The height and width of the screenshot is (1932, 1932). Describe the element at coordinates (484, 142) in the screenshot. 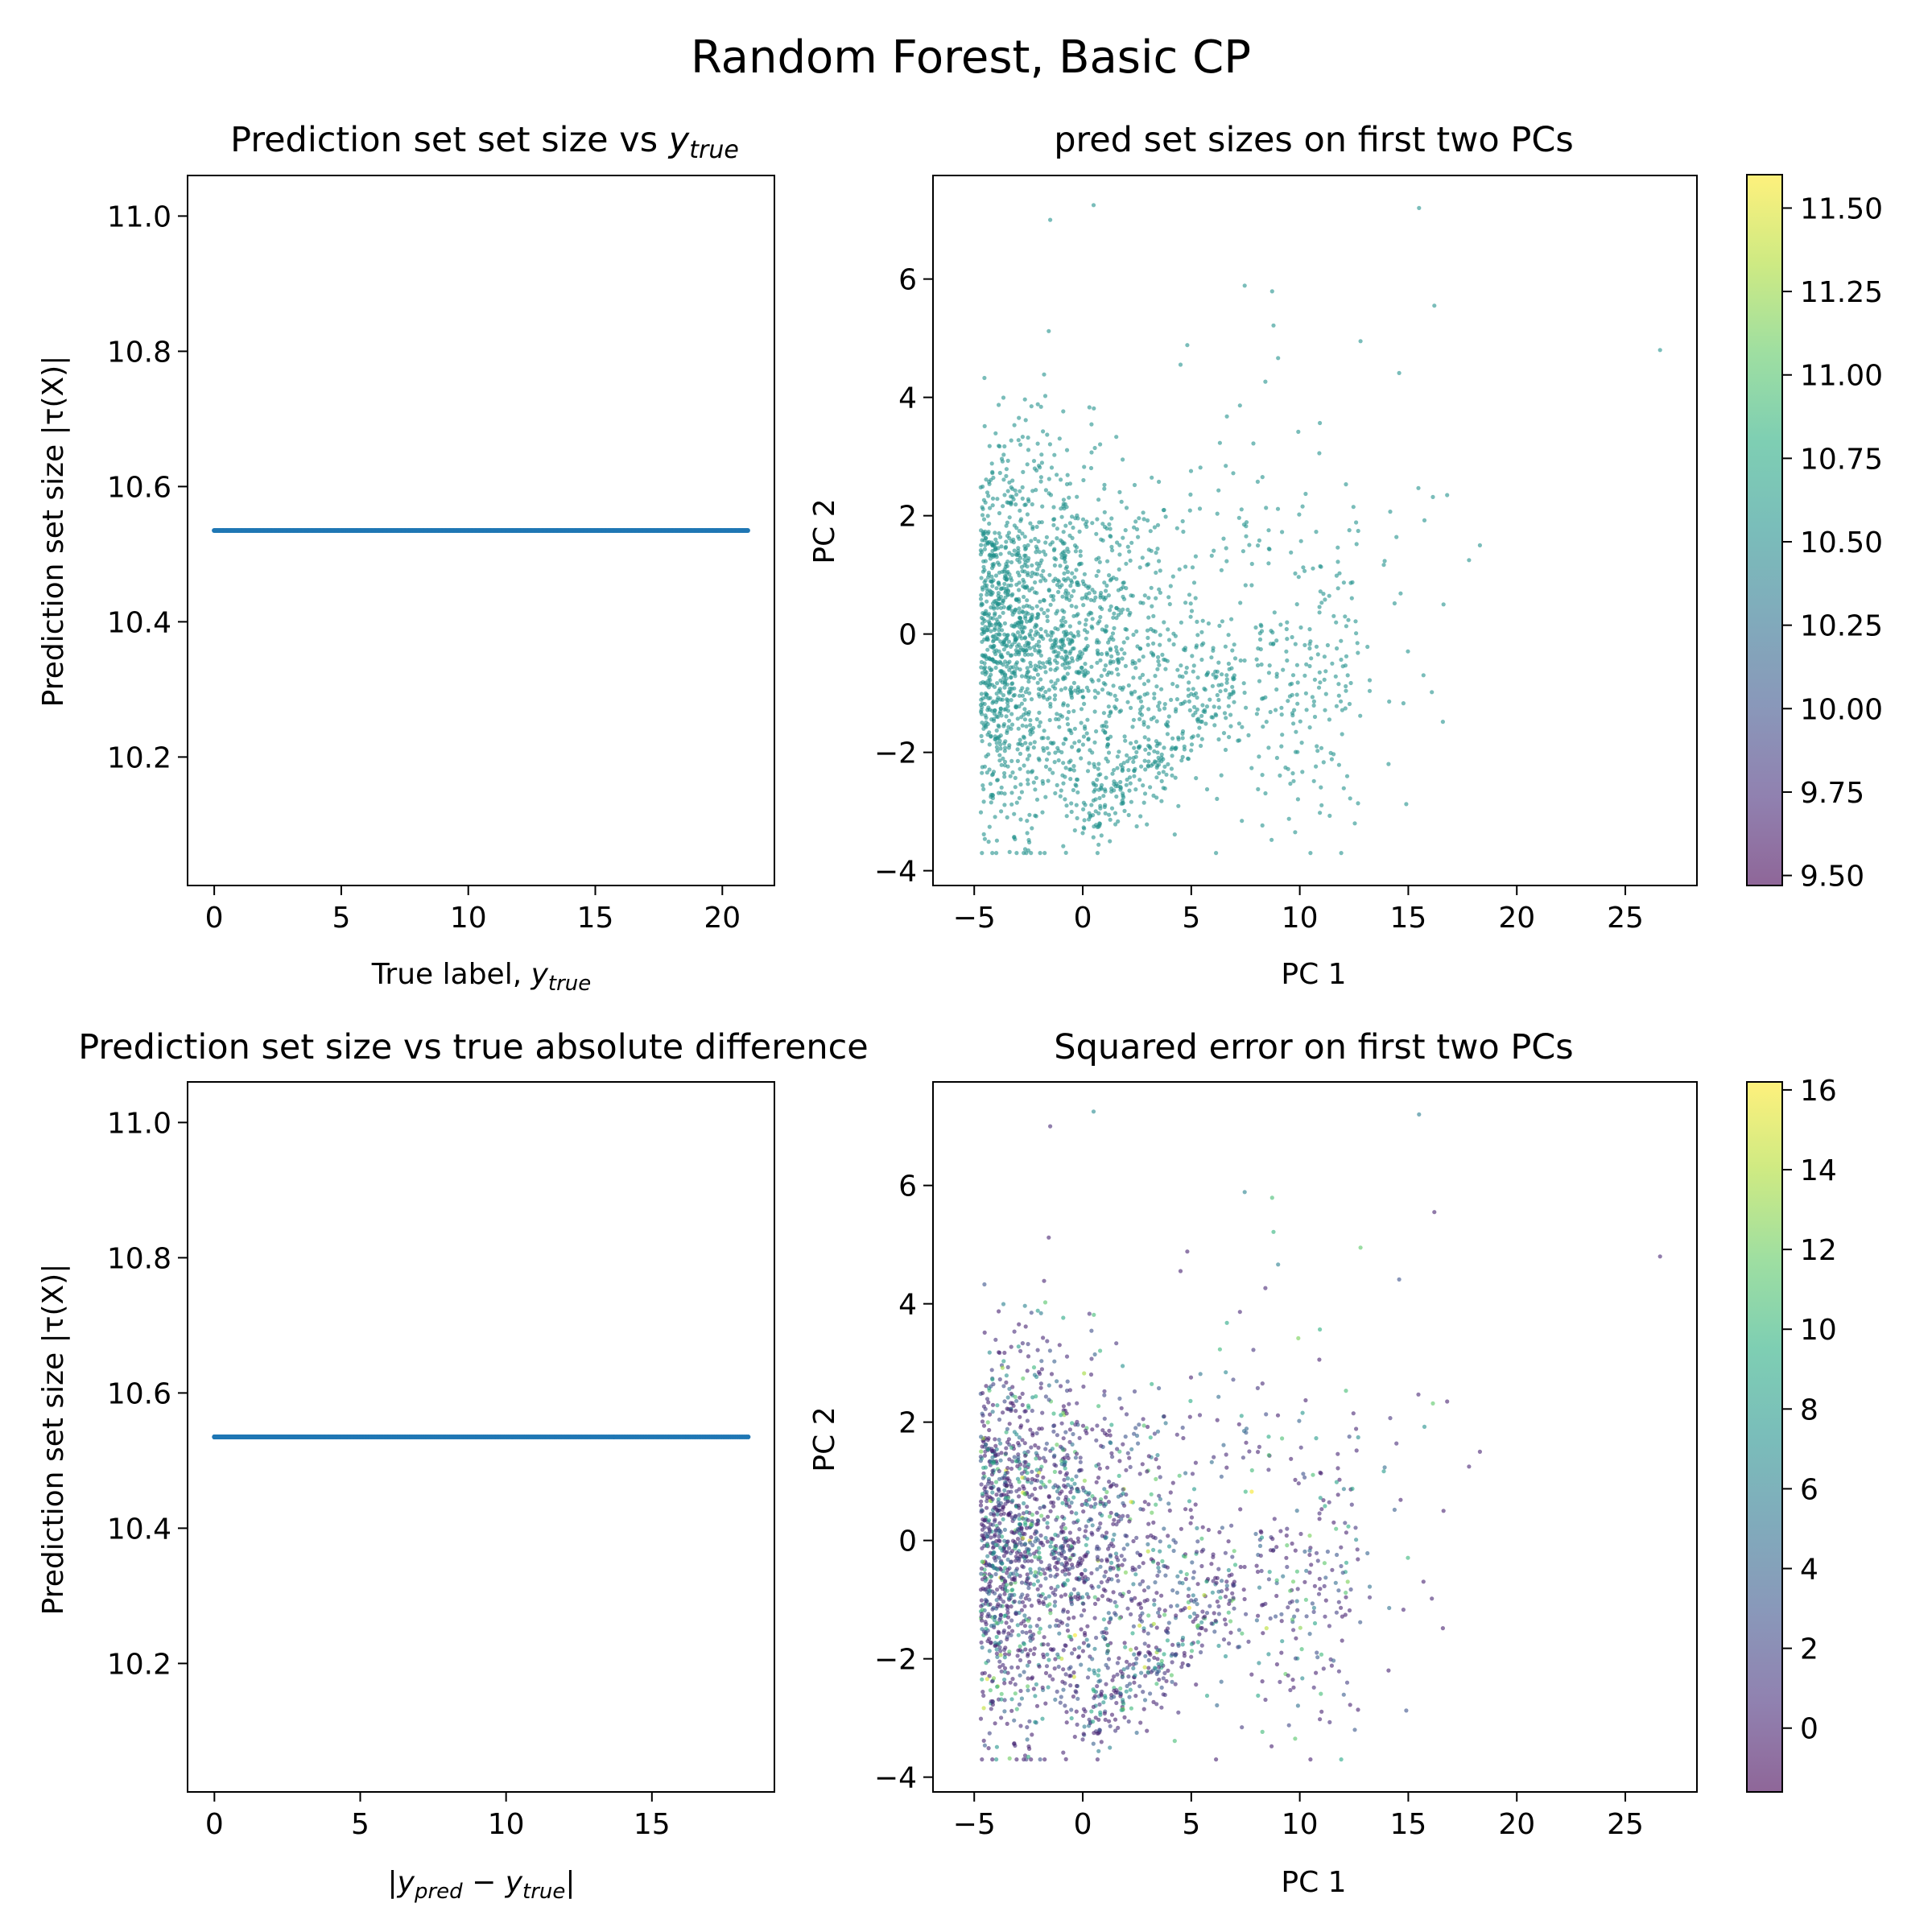

I see `panel1-title: Prediction set set size vs ytrue` at that location.